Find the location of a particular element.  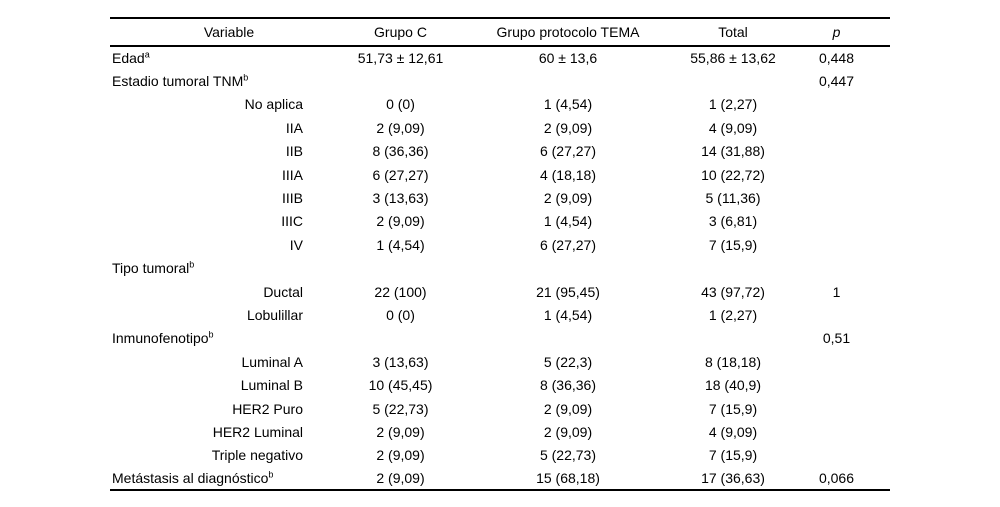

variable-subcategory-cell: IIIC is located at coordinates (229, 221).